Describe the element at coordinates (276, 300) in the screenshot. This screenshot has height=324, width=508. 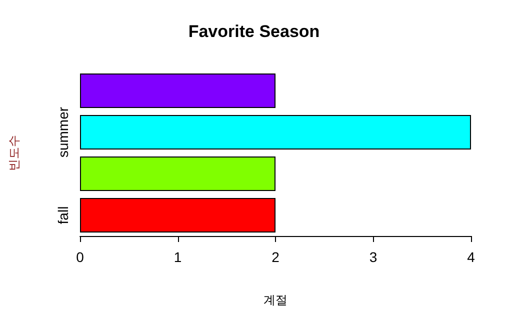
I see `x-axis-title: 계절` at that location.